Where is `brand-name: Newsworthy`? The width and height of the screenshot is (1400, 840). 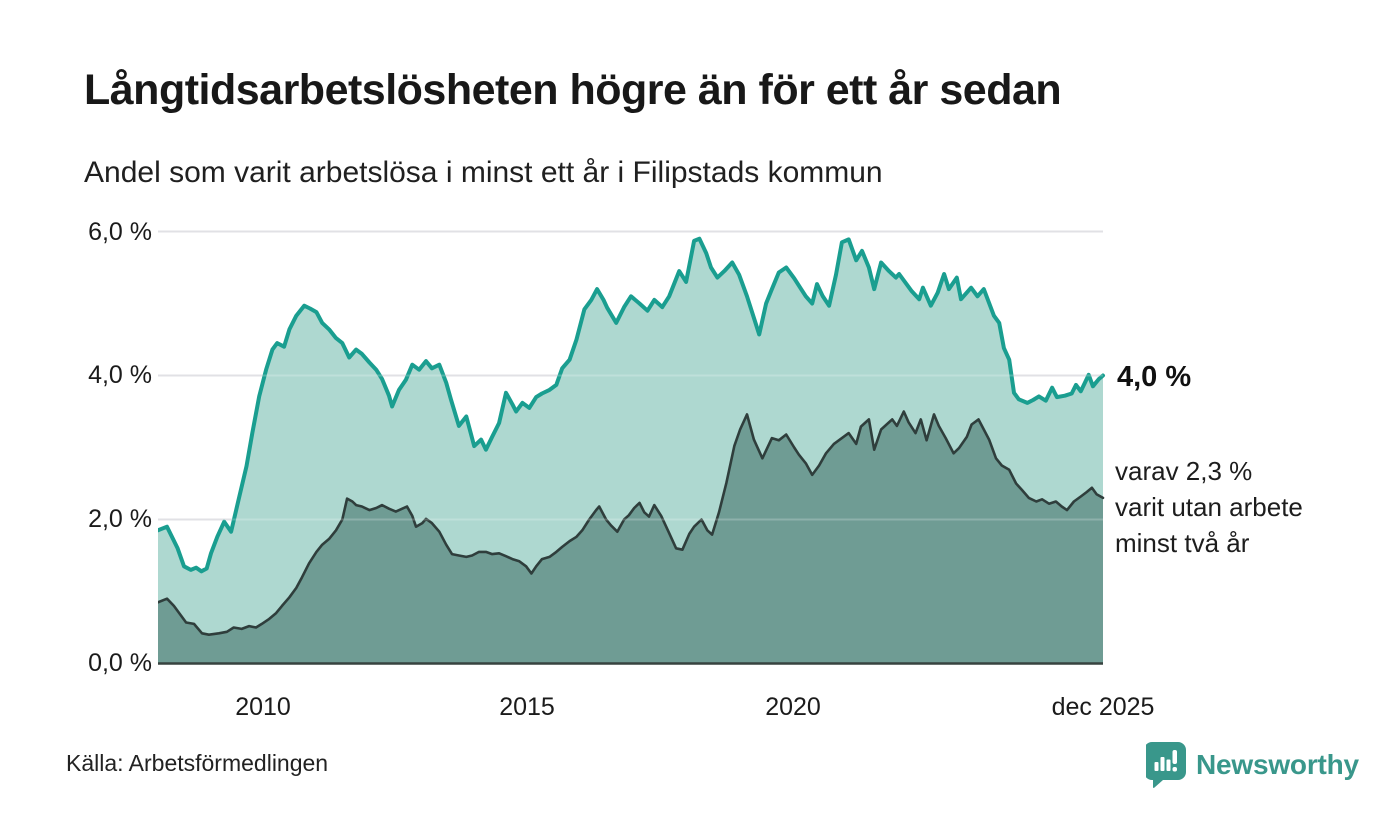 brand-name: Newsworthy is located at coordinates (1277, 764).